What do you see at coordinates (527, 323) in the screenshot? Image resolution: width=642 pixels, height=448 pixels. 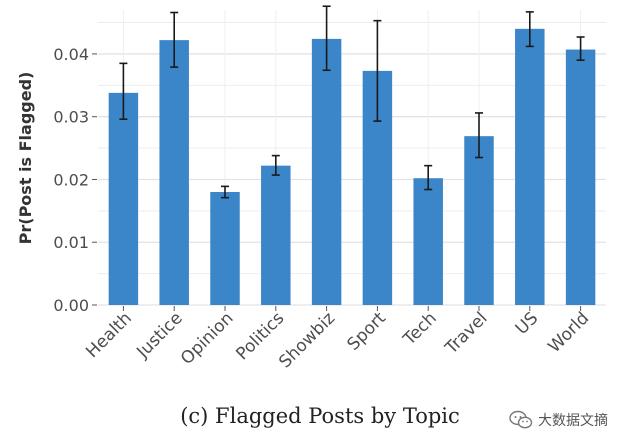 I see `x-tick-label-us: US` at bounding box center [527, 323].